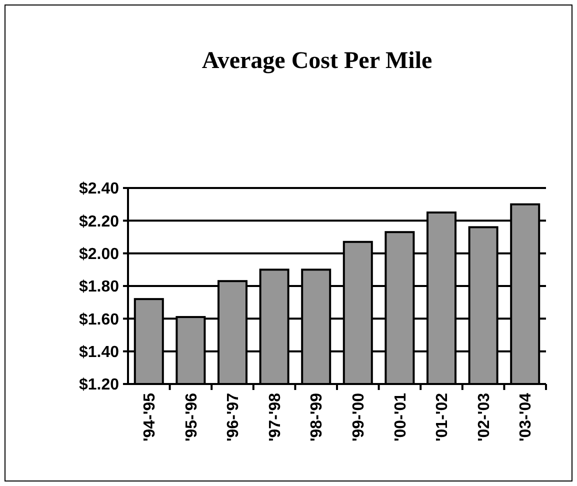 The image size is (577, 486). What do you see at coordinates (526, 417) in the screenshot?
I see `x-tick-label: '03-'04` at bounding box center [526, 417].